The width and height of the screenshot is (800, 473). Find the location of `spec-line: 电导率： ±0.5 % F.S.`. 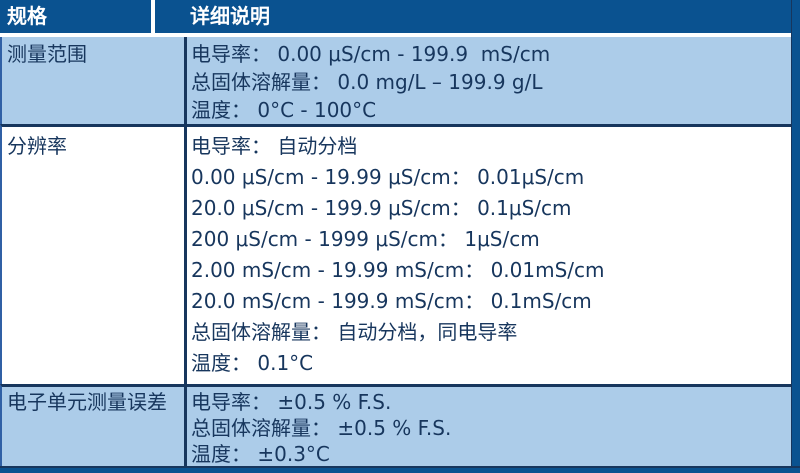

spec-line: 电导率： ±0.5 % F.S. is located at coordinates (291, 402).